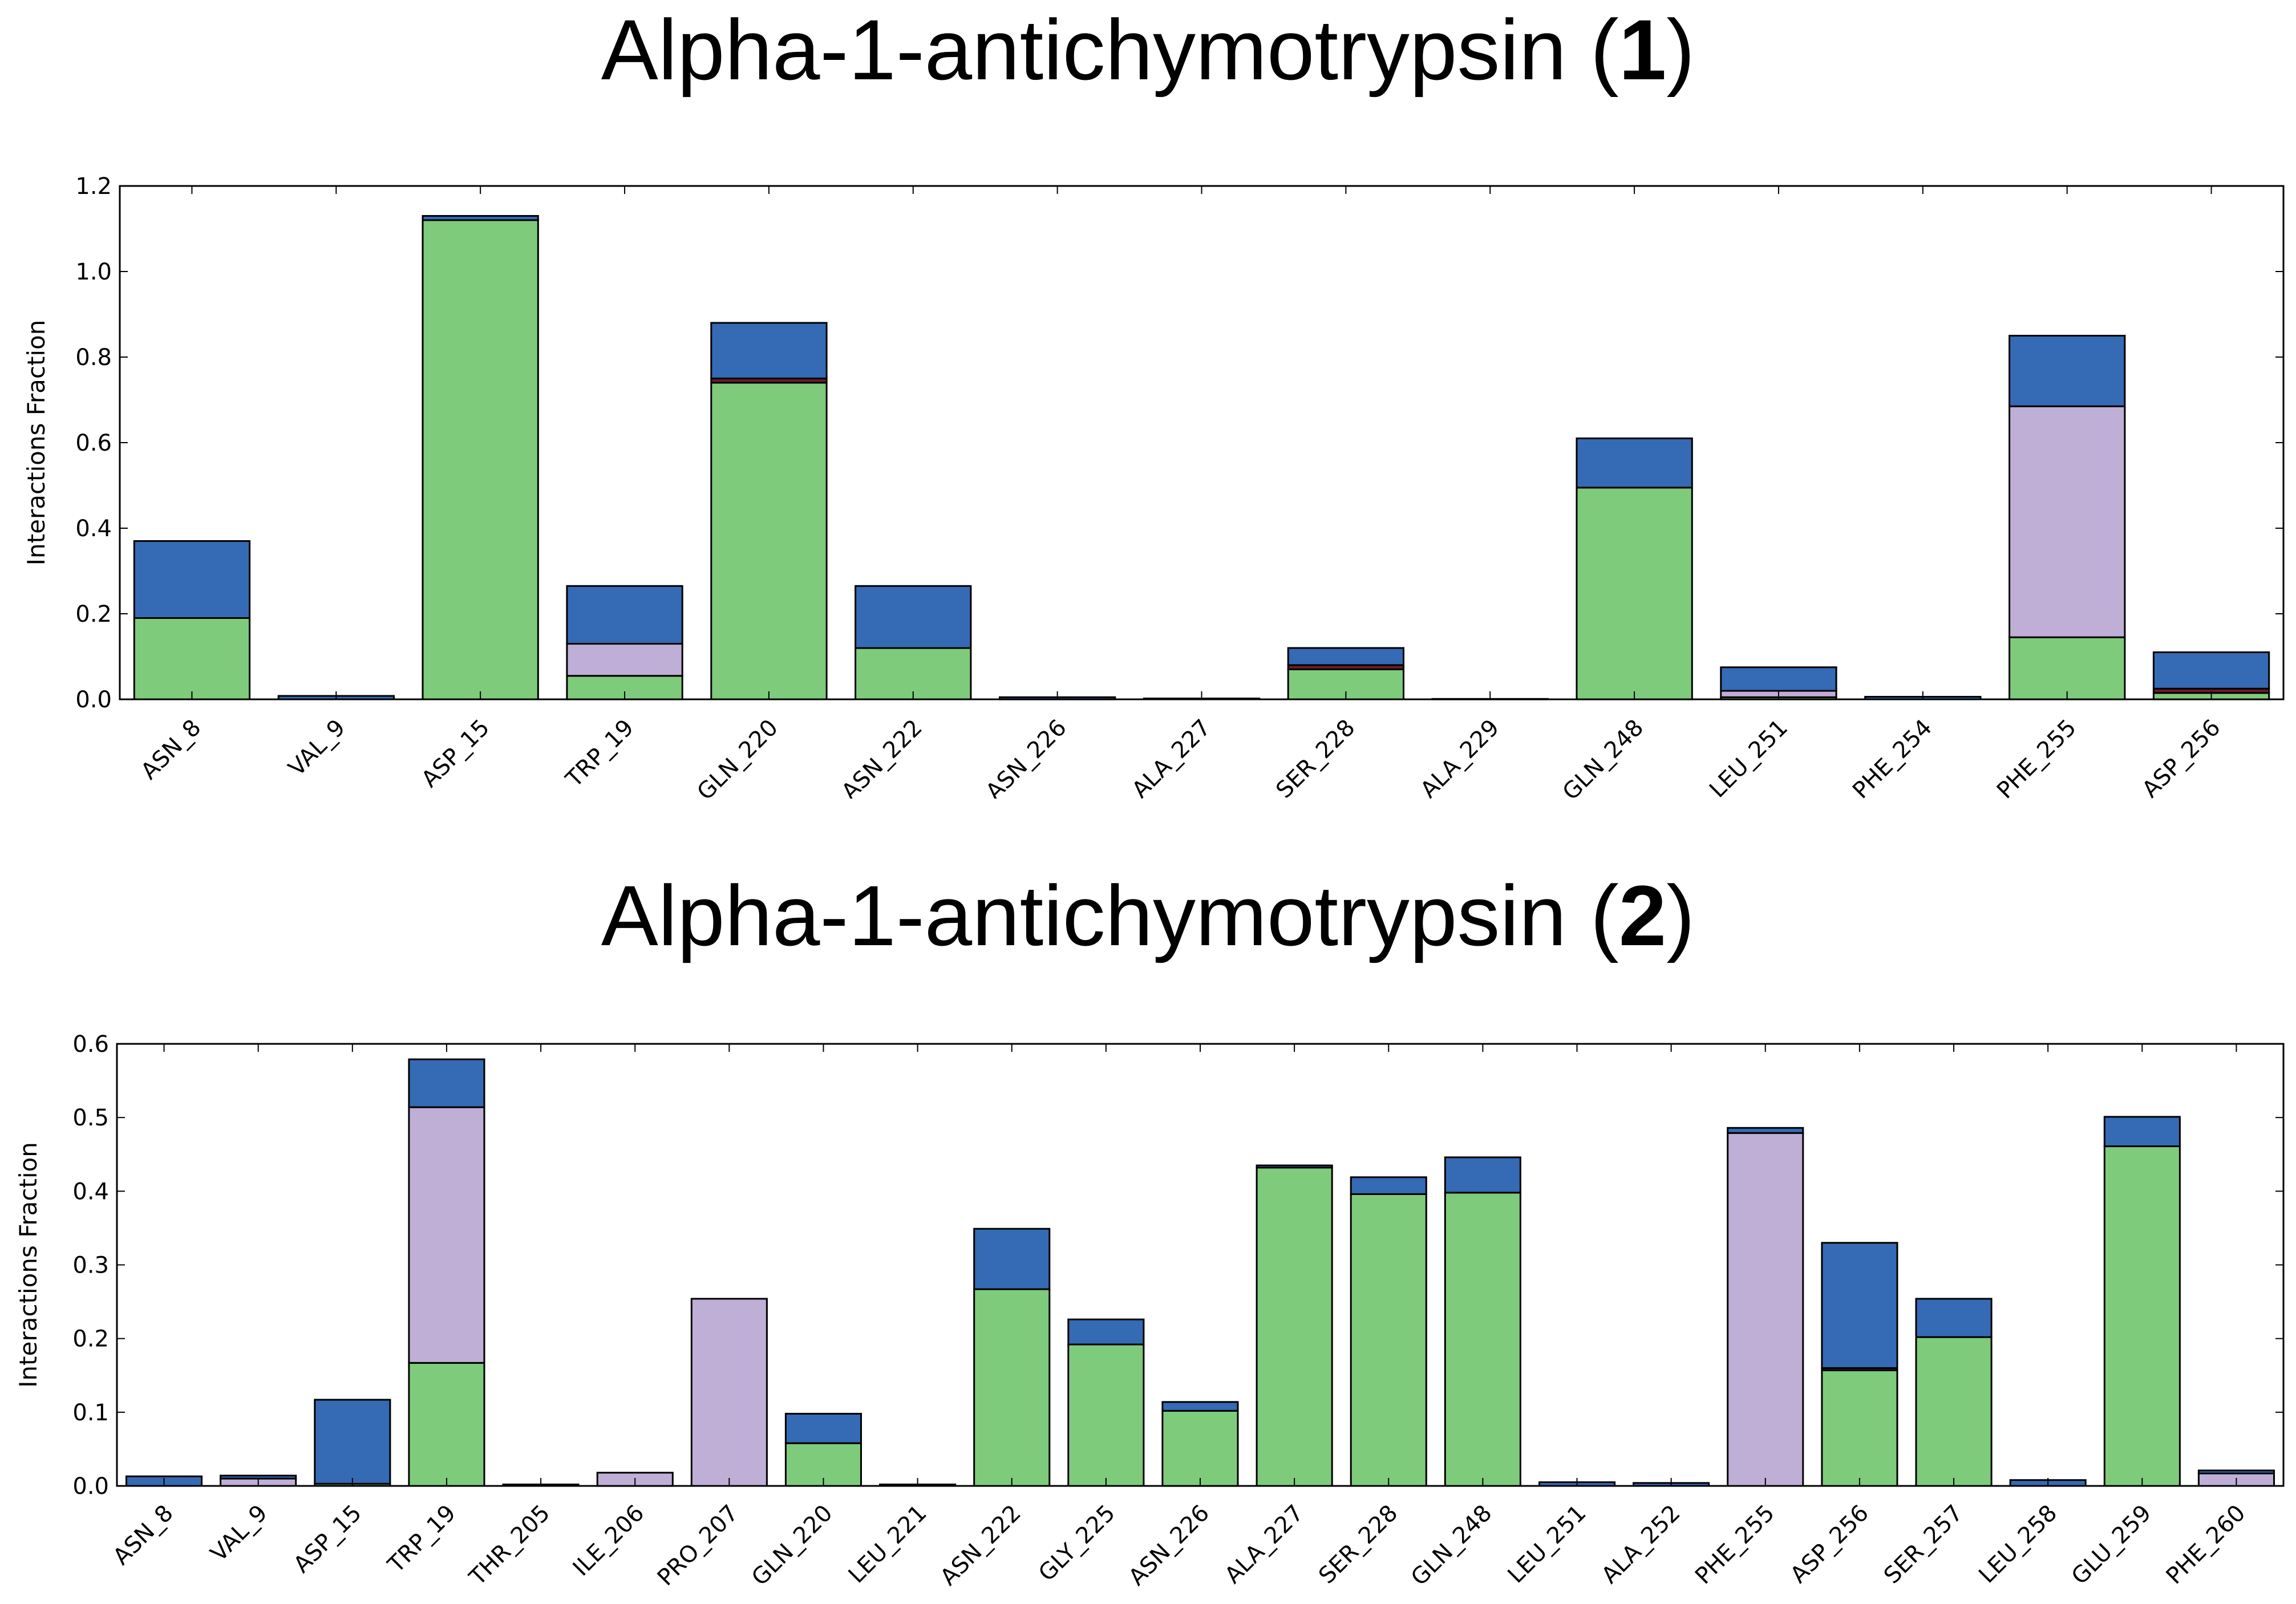  What do you see at coordinates (90, 1044) in the screenshot?
I see `chart-2-ytick-label: 0.6` at bounding box center [90, 1044].